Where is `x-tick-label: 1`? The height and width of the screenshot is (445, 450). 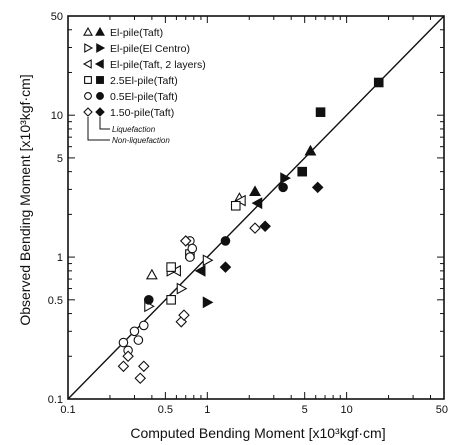 x-tick-label: 1 is located at coordinates (207, 410).